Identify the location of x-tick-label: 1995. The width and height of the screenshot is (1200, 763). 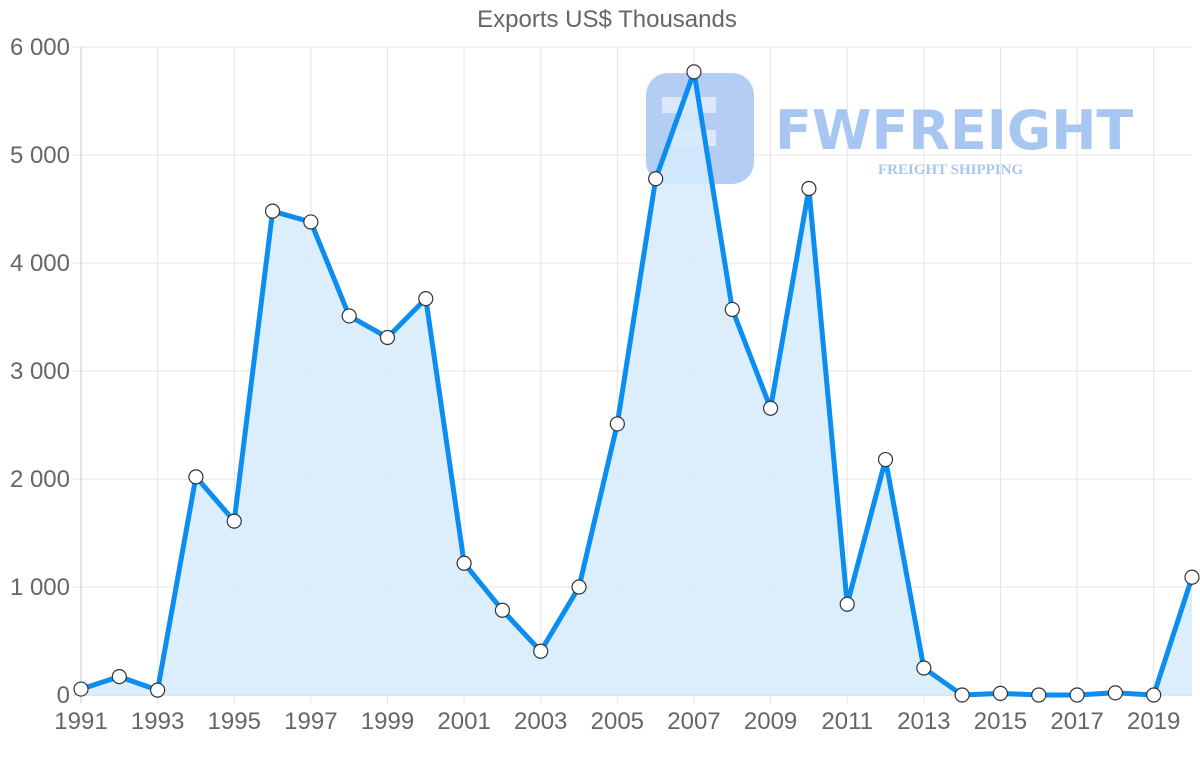
(234, 721).